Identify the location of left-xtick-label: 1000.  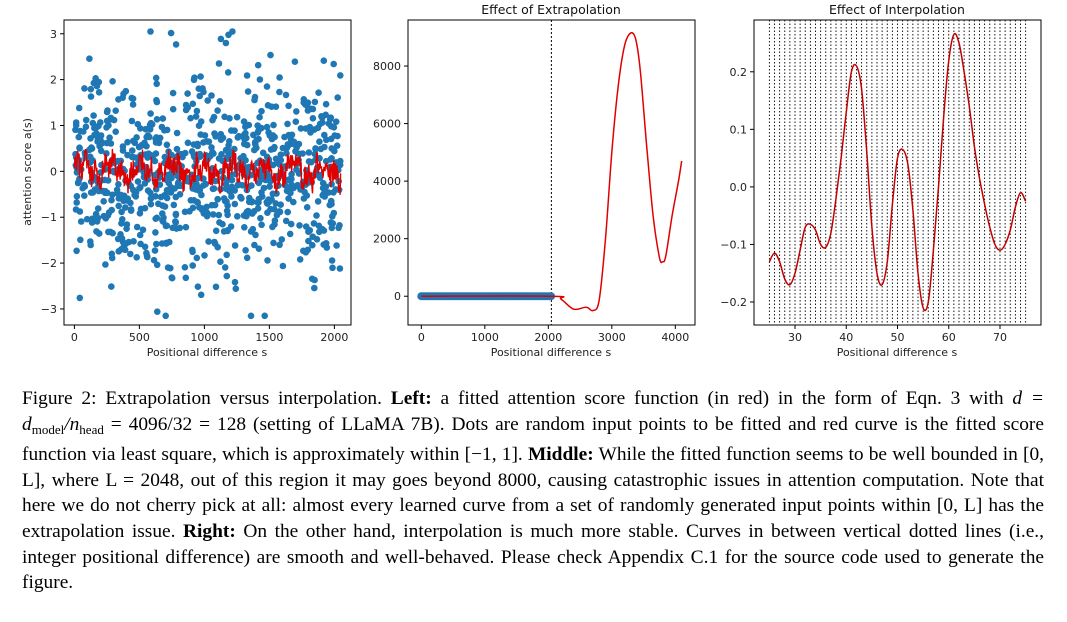
(204, 337).